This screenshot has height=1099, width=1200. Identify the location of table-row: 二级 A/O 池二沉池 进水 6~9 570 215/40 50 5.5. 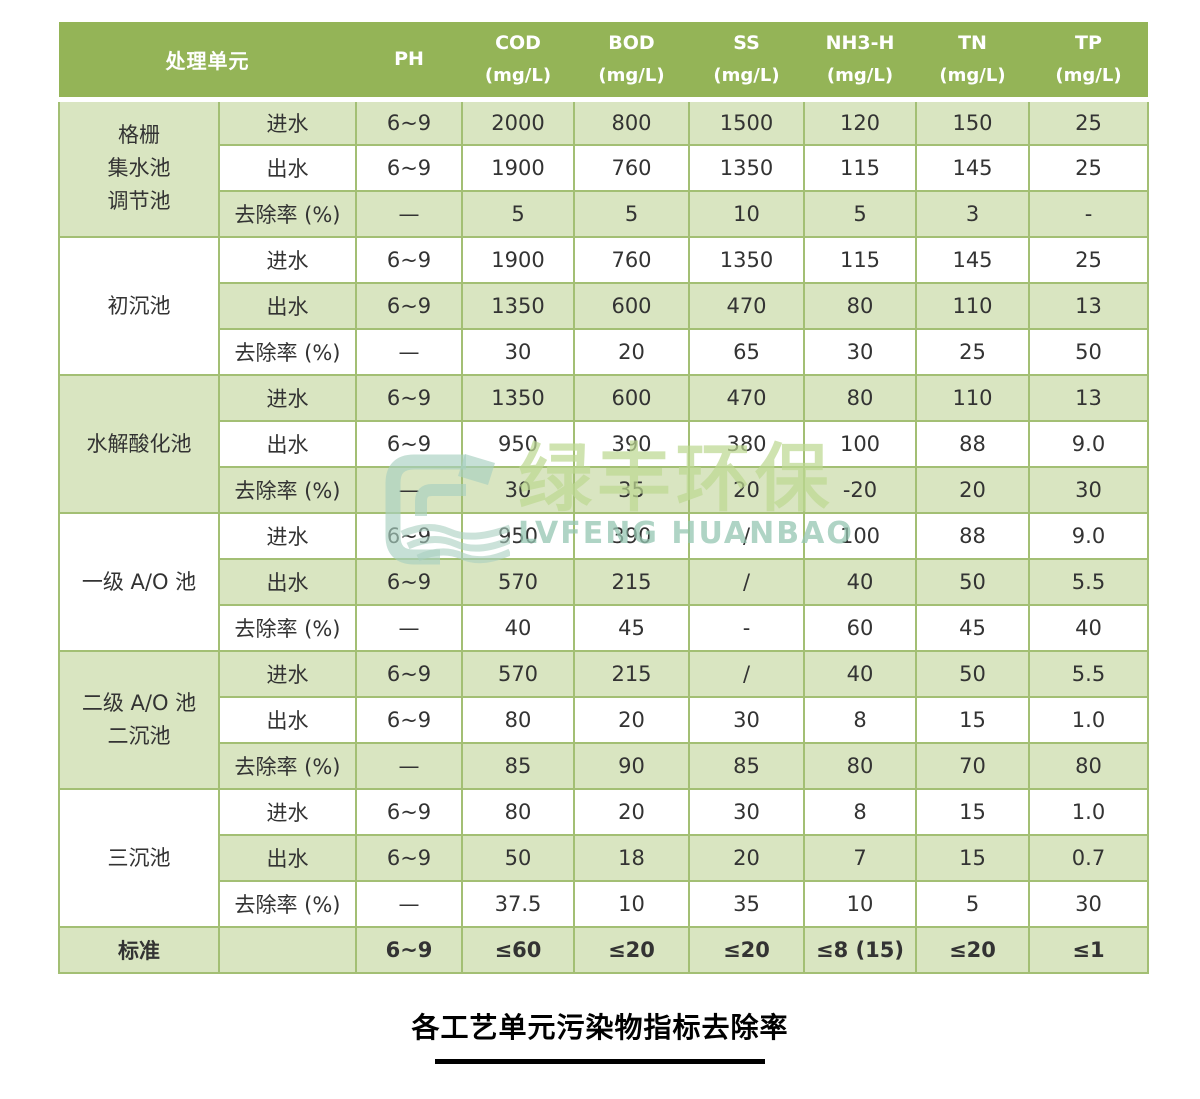
(603, 720).